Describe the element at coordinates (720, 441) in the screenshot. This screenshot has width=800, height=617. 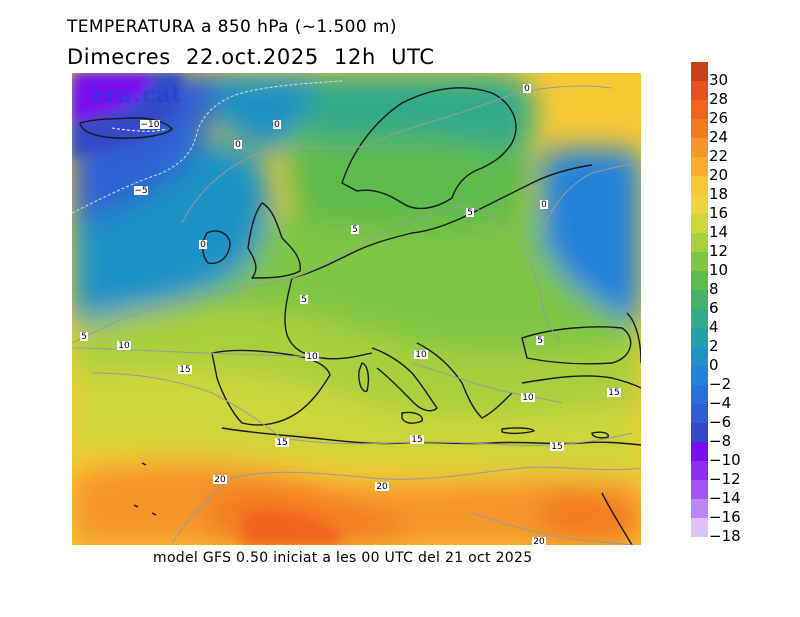
I see `legend-label: −8` at that location.